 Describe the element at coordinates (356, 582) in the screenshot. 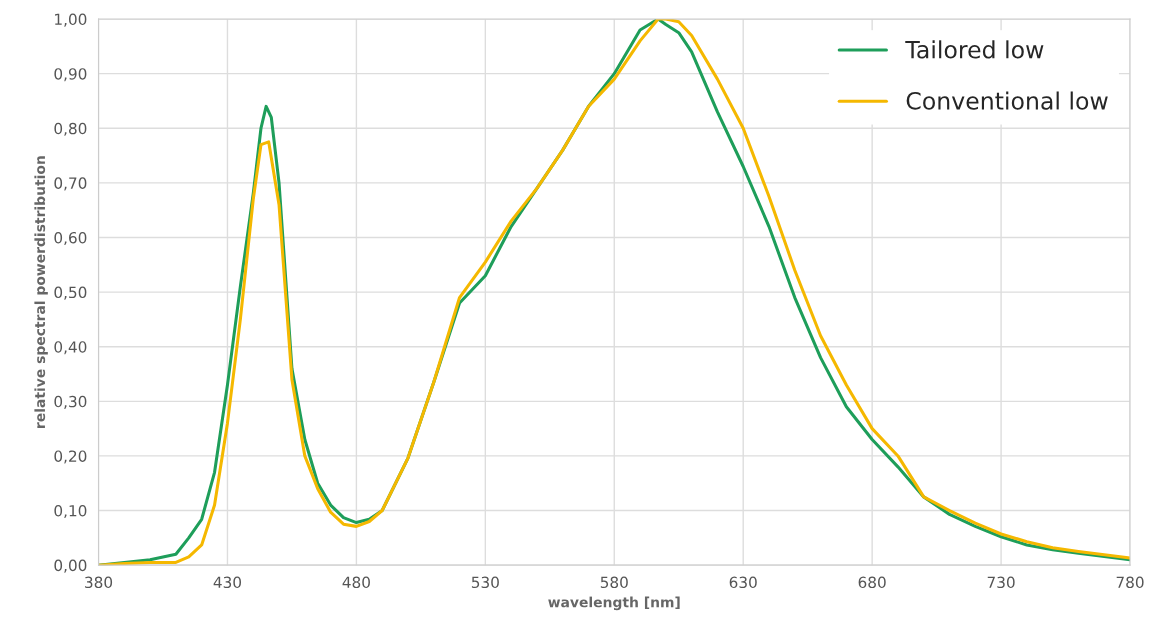

I see `x-tick-label: 480` at that location.